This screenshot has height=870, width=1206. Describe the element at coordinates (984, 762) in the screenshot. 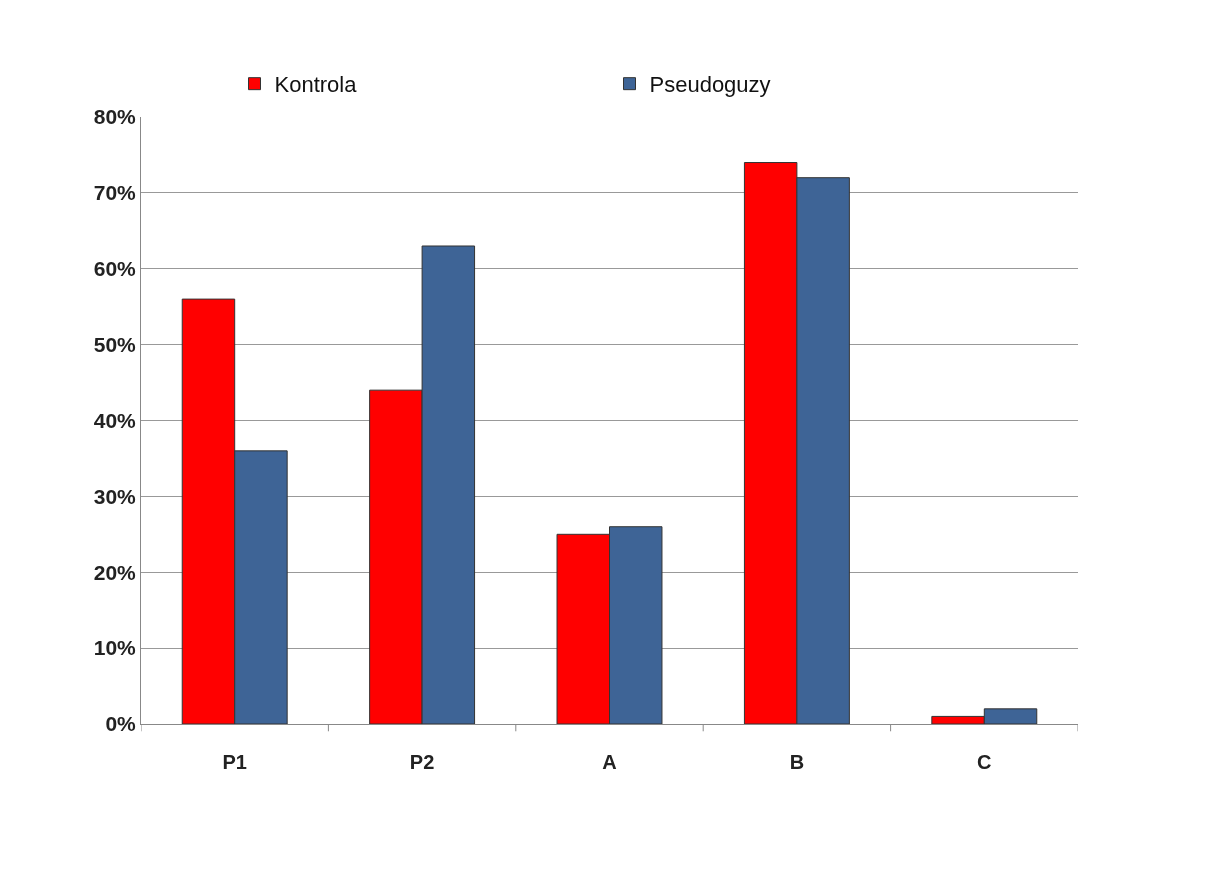

I see `x-tick-label: C` at that location.